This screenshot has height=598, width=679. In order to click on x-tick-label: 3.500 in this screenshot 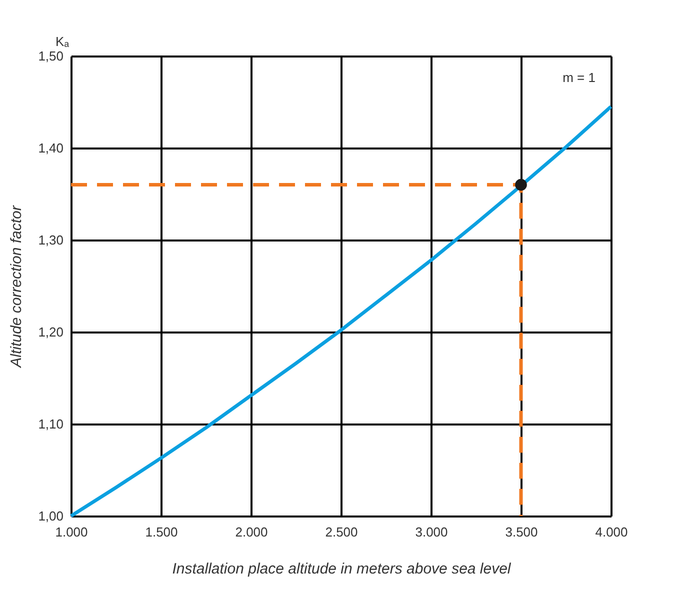, I will do `click(521, 532)`.